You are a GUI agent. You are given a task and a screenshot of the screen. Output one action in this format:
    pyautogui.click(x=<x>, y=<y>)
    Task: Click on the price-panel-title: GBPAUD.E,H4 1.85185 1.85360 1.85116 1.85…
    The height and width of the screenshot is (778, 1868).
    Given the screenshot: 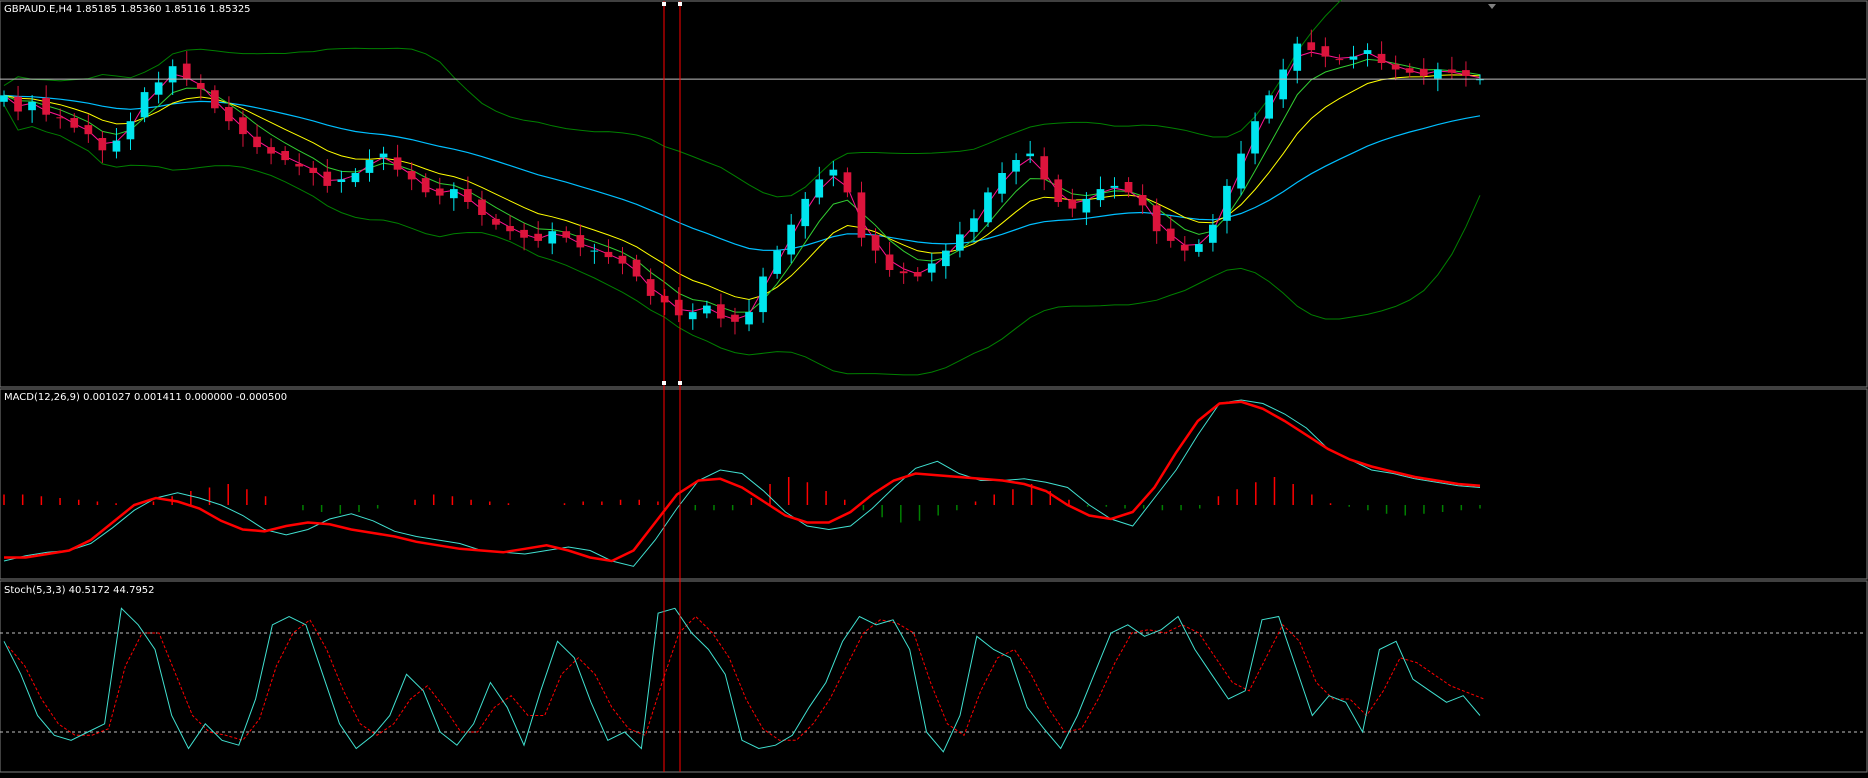 What is the action you would take?
    pyautogui.click(x=127, y=9)
    